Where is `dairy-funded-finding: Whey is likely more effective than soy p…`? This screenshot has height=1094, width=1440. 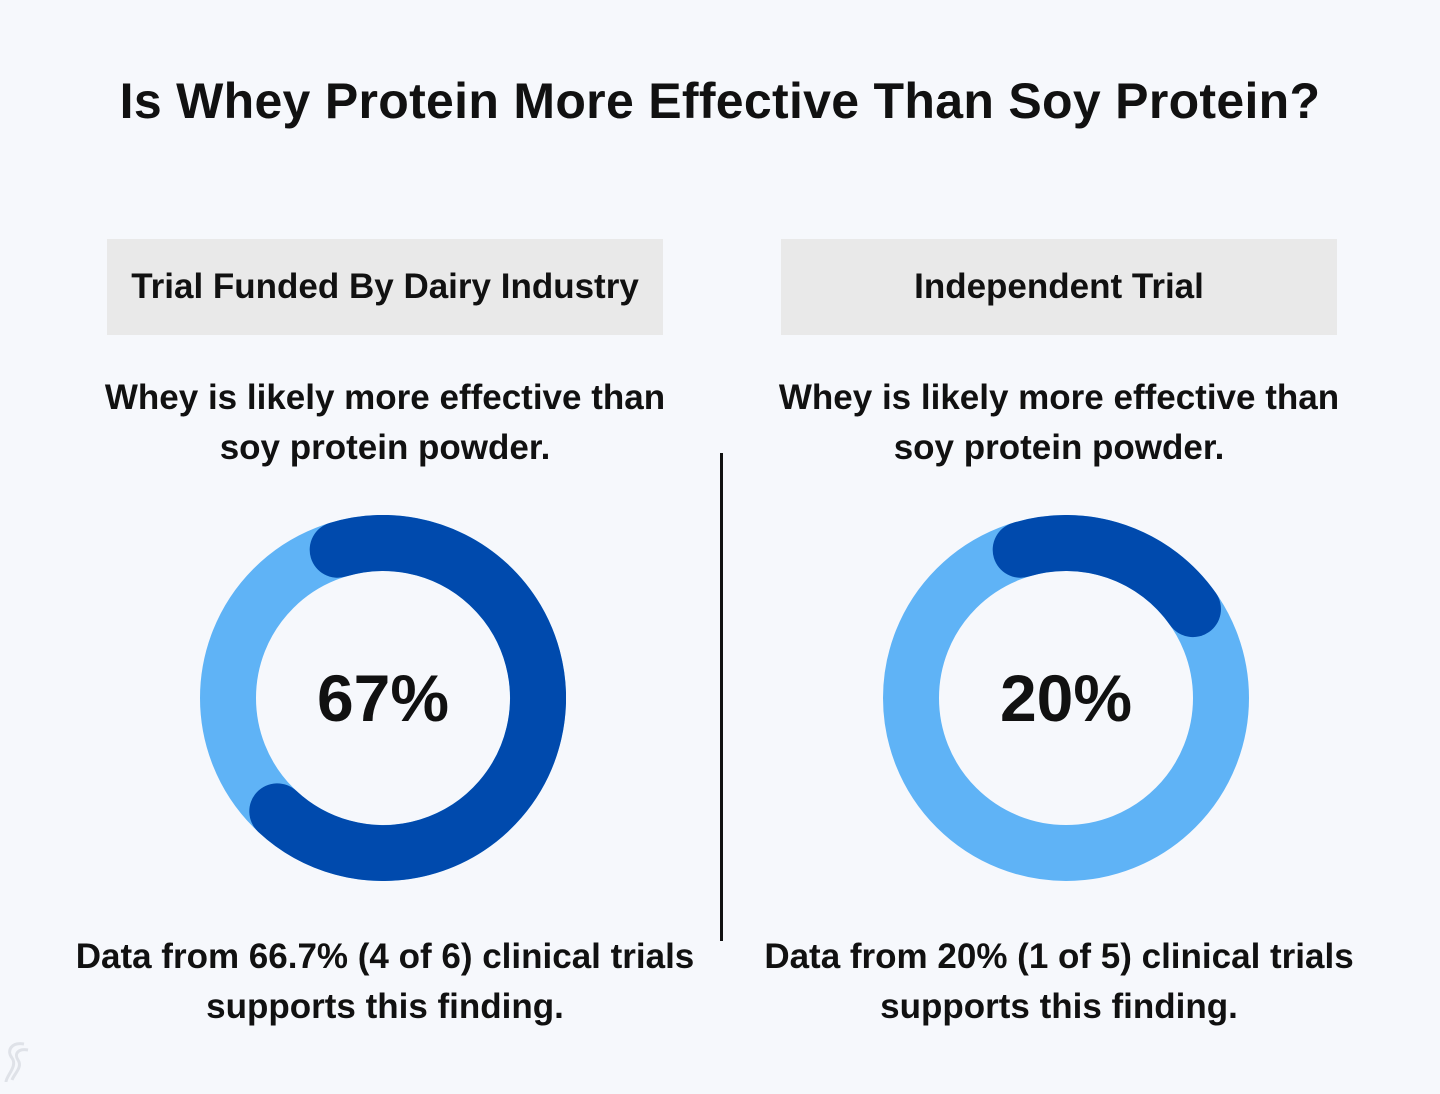
dairy-funded-finding: Whey is likely more effective than soy p… is located at coordinates (385, 422).